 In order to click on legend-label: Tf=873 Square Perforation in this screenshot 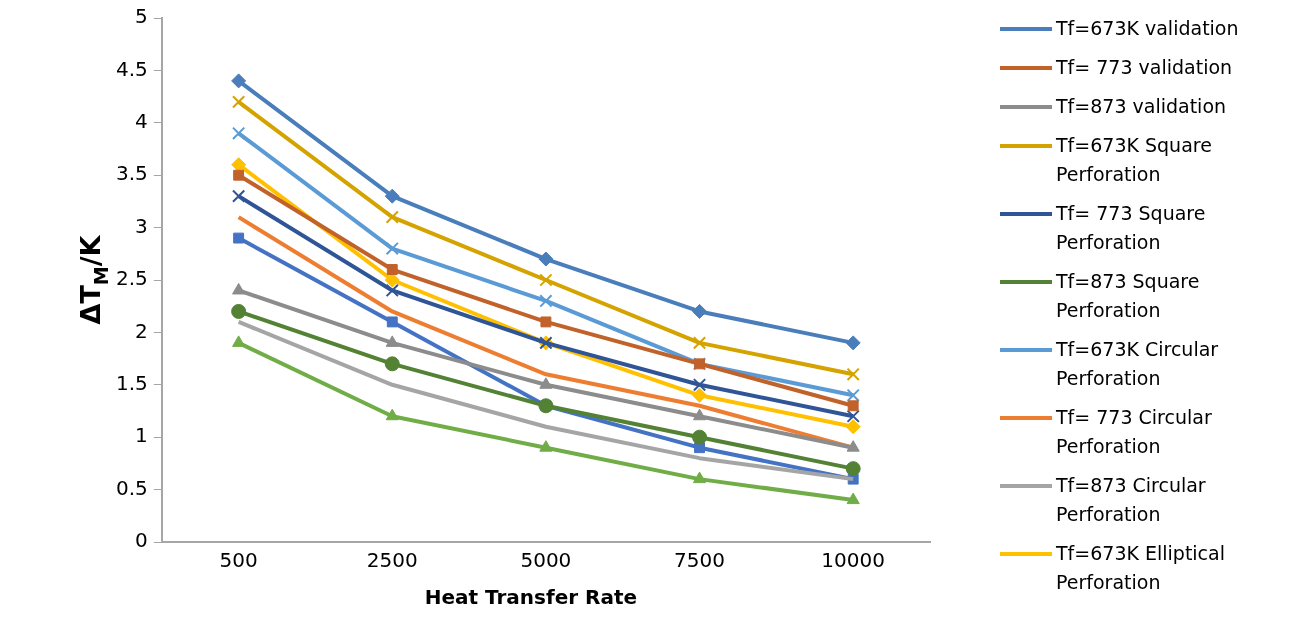, I will do `click(1128, 296)`.